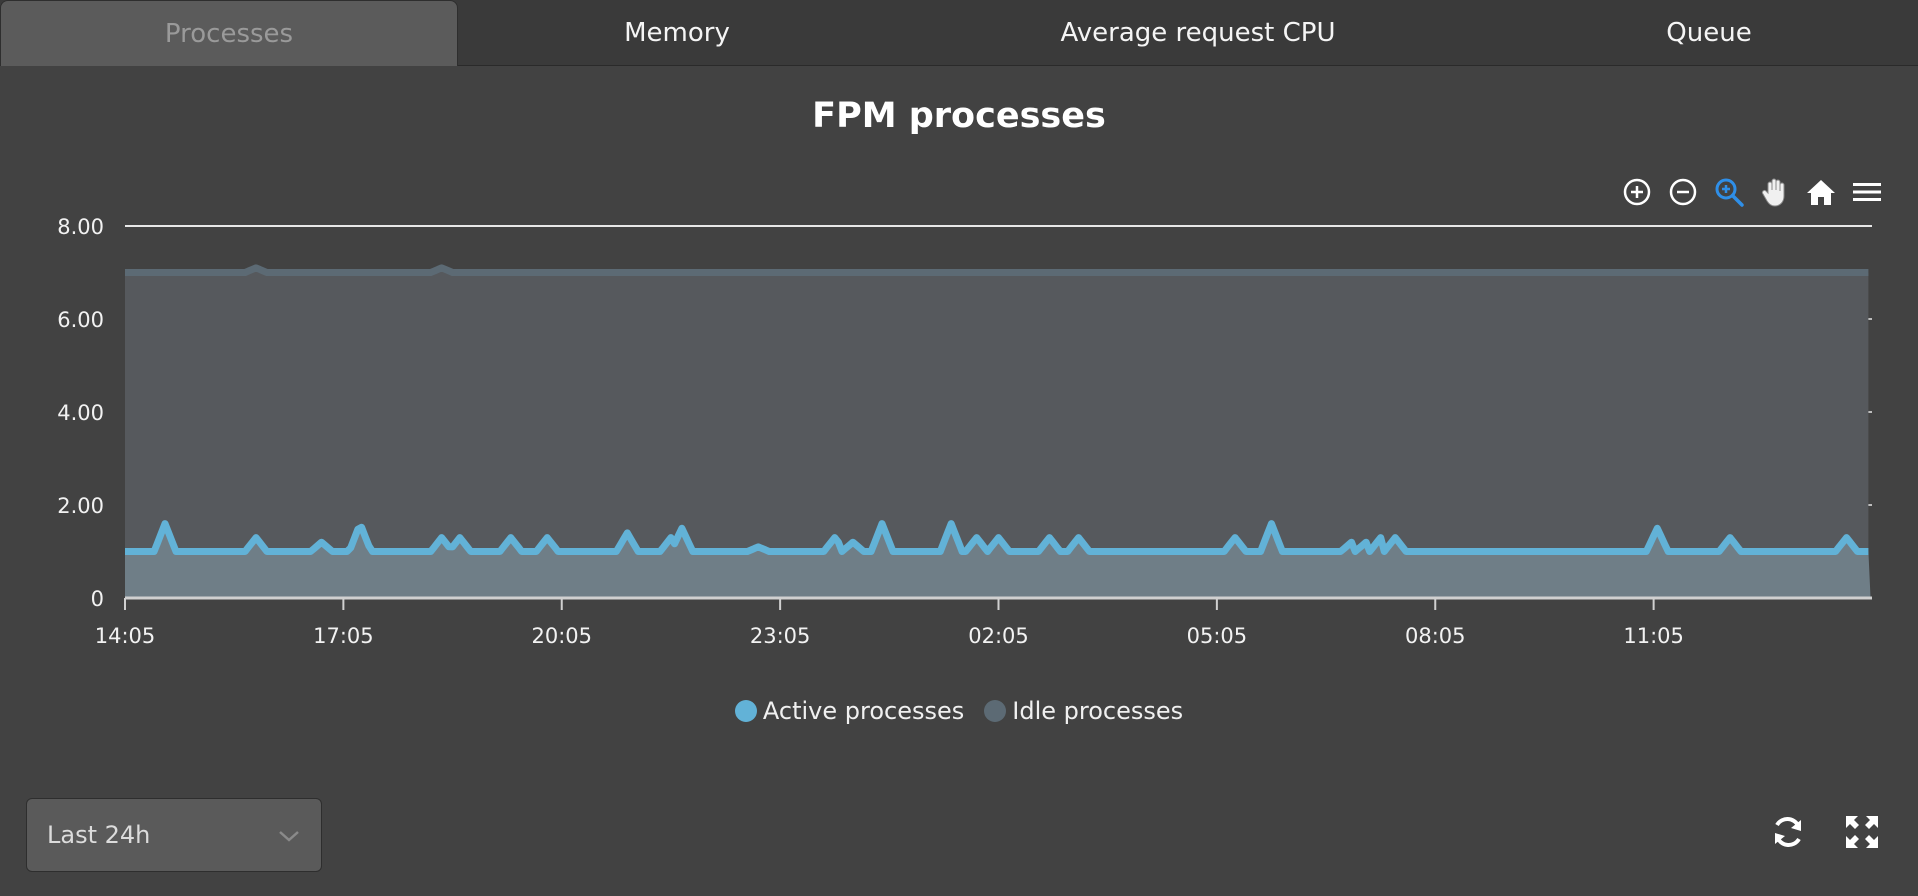 The width and height of the screenshot is (1918, 896). I want to click on legend-item-idle: Idle processes, so click(1083, 711).